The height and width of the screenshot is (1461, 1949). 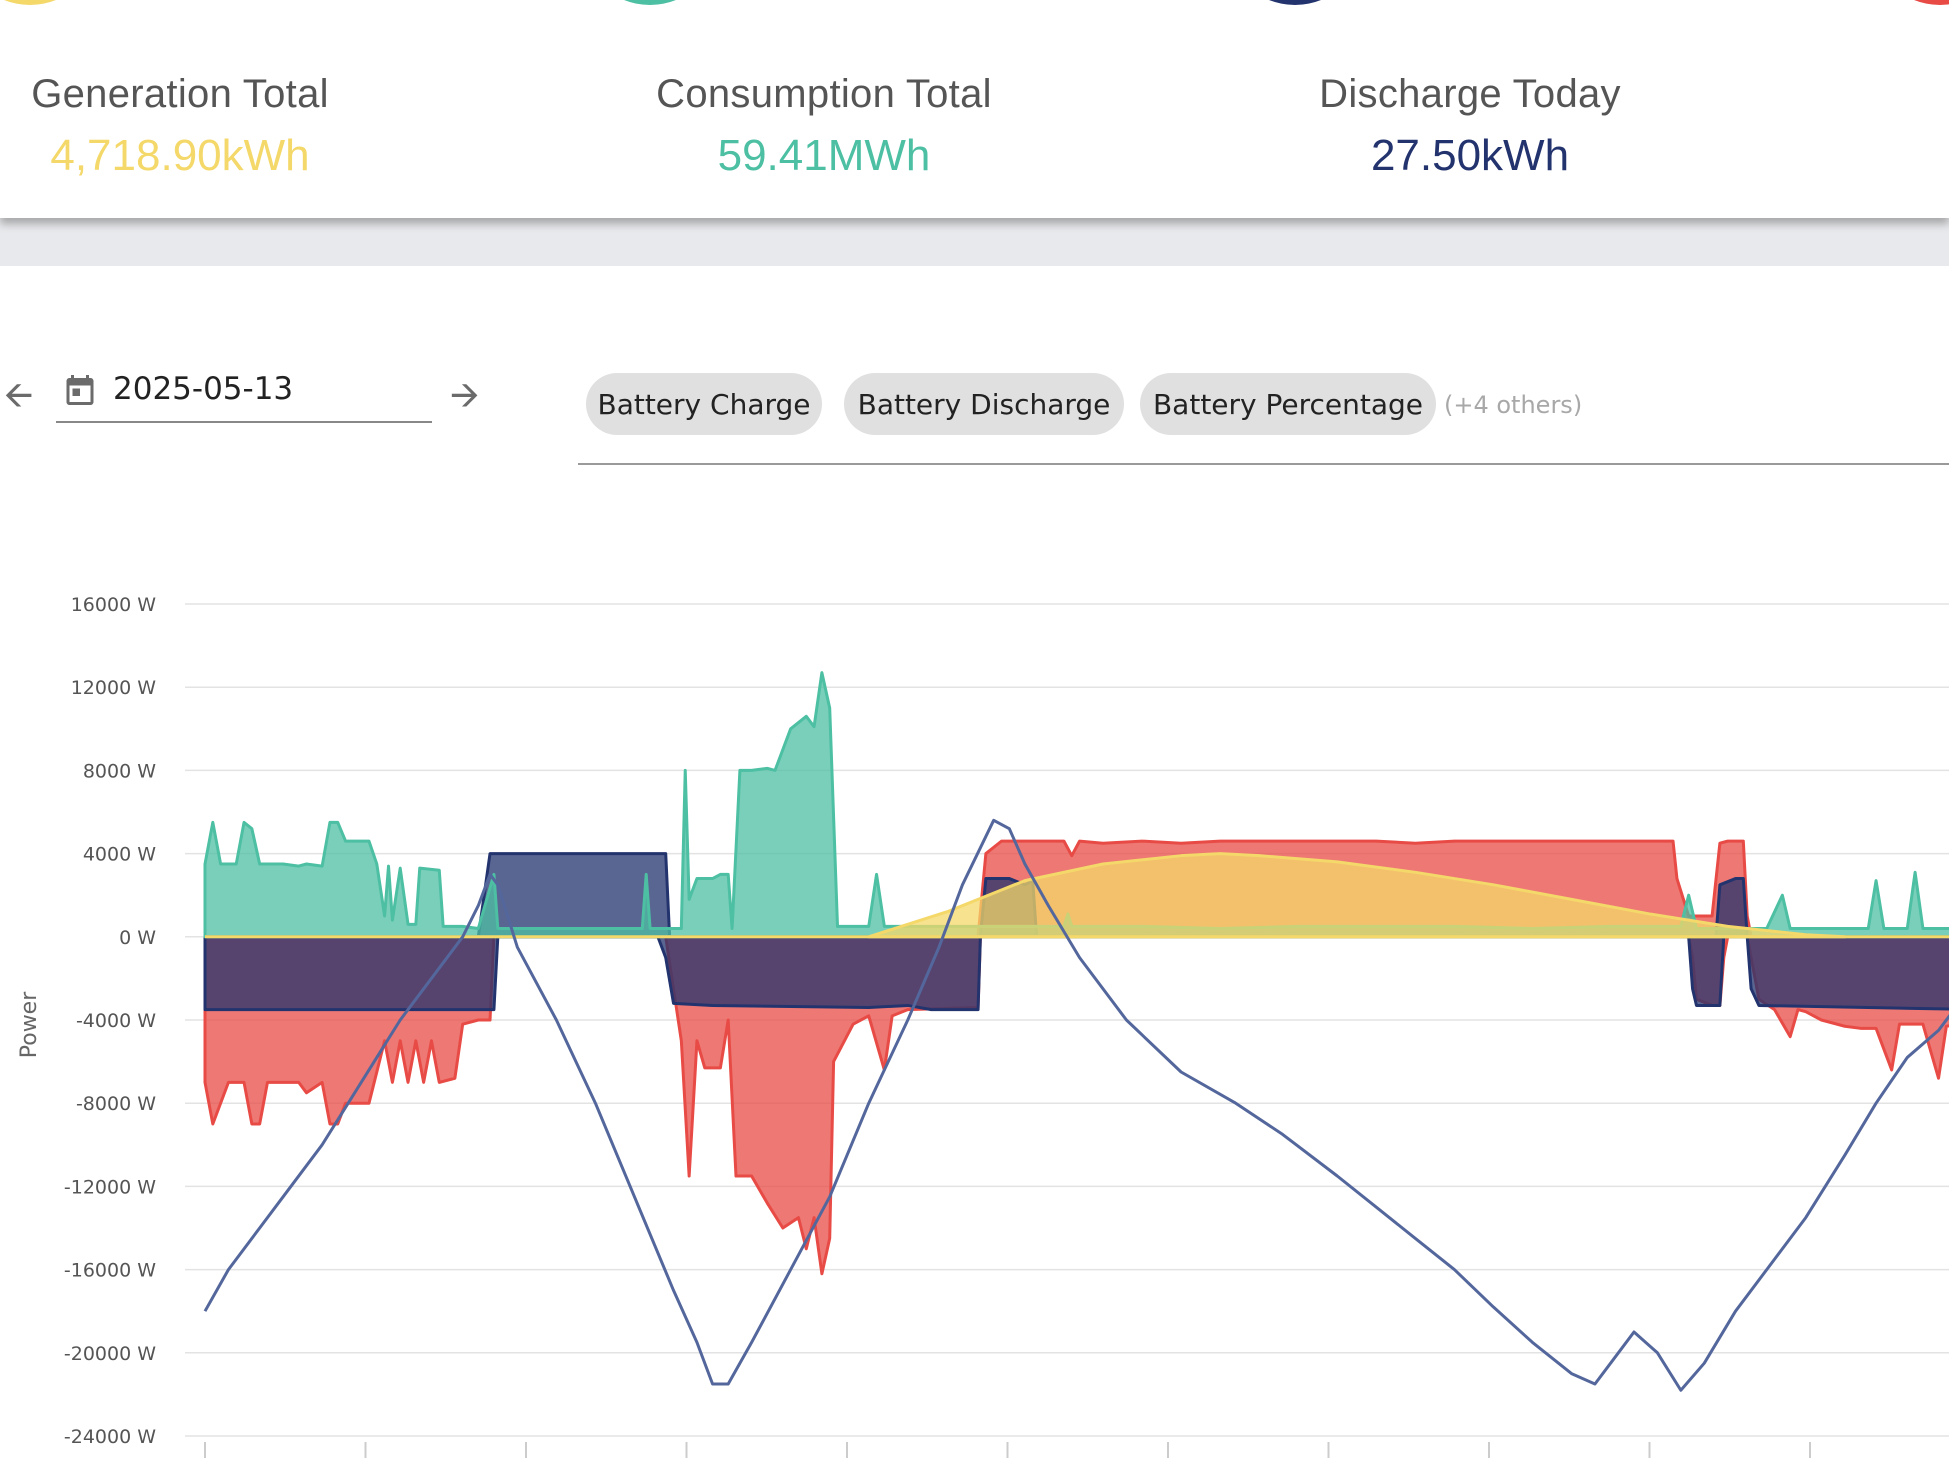 What do you see at coordinates (110, 1437) in the screenshot?
I see `y-tick-label: -24000 W` at bounding box center [110, 1437].